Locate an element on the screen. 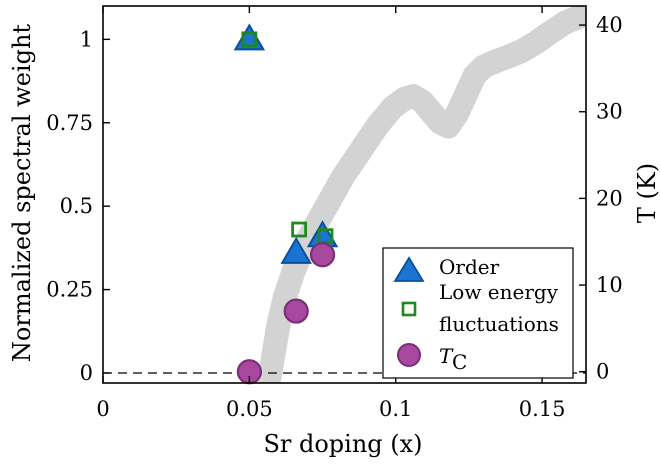 The width and height of the screenshot is (660, 466). y-right-tick-label: 10 is located at coordinates (609, 285).